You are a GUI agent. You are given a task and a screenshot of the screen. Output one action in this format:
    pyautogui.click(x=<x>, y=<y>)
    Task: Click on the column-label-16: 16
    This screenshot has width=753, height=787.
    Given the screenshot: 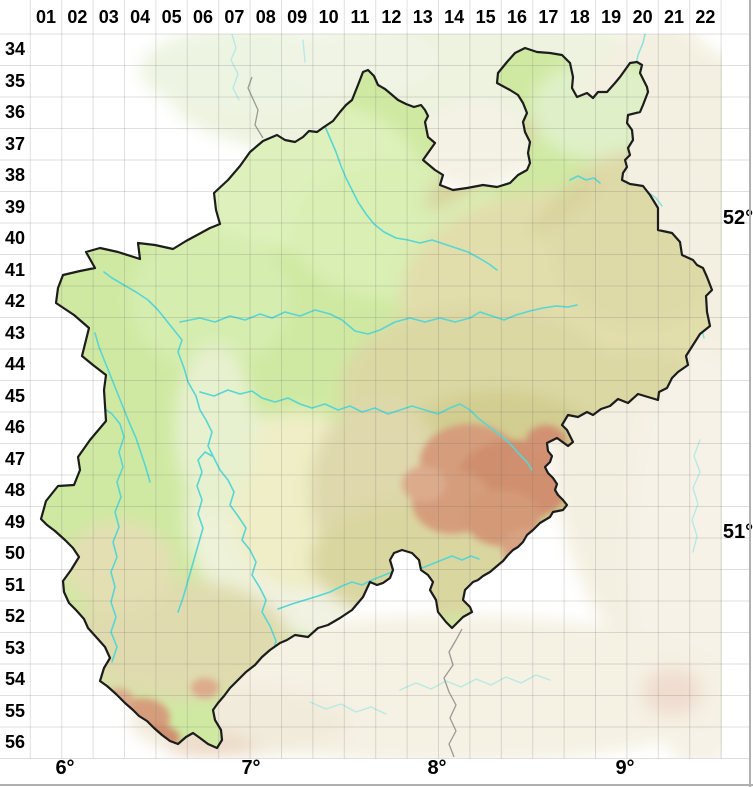 What is the action you would take?
    pyautogui.click(x=516, y=16)
    